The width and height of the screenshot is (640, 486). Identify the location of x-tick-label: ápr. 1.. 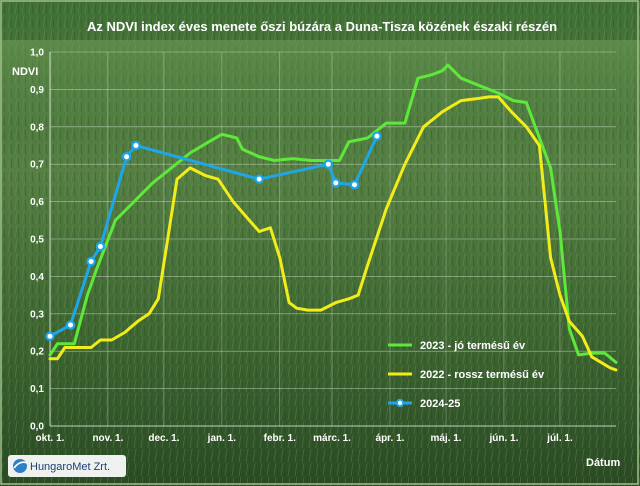
(390, 438).